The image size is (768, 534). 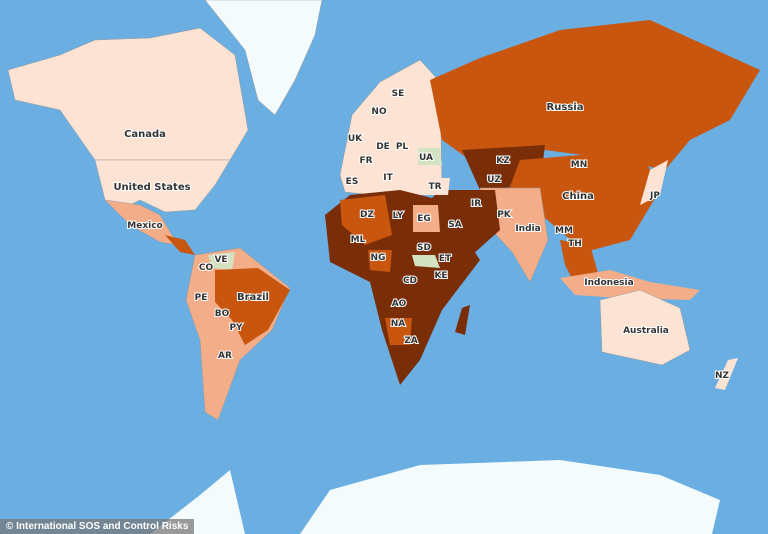 I want to click on australia, so click(x=645, y=327).